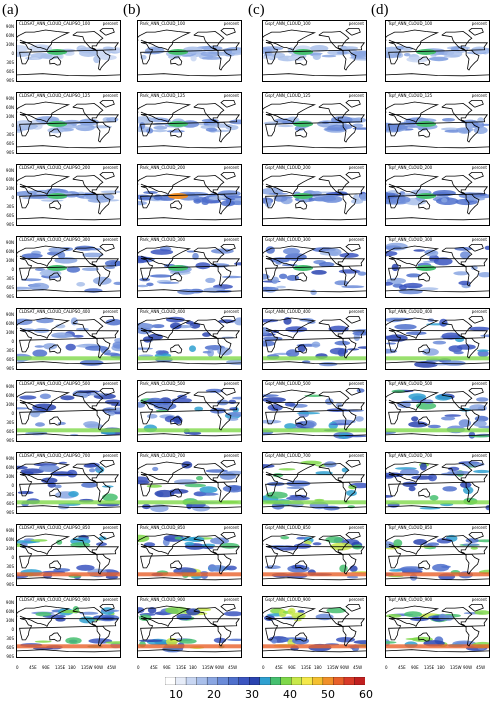  What do you see at coordinates (163, 311) in the screenshot?
I see `panel-title: Park_ANN_CLOUD_400` at bounding box center [163, 311].